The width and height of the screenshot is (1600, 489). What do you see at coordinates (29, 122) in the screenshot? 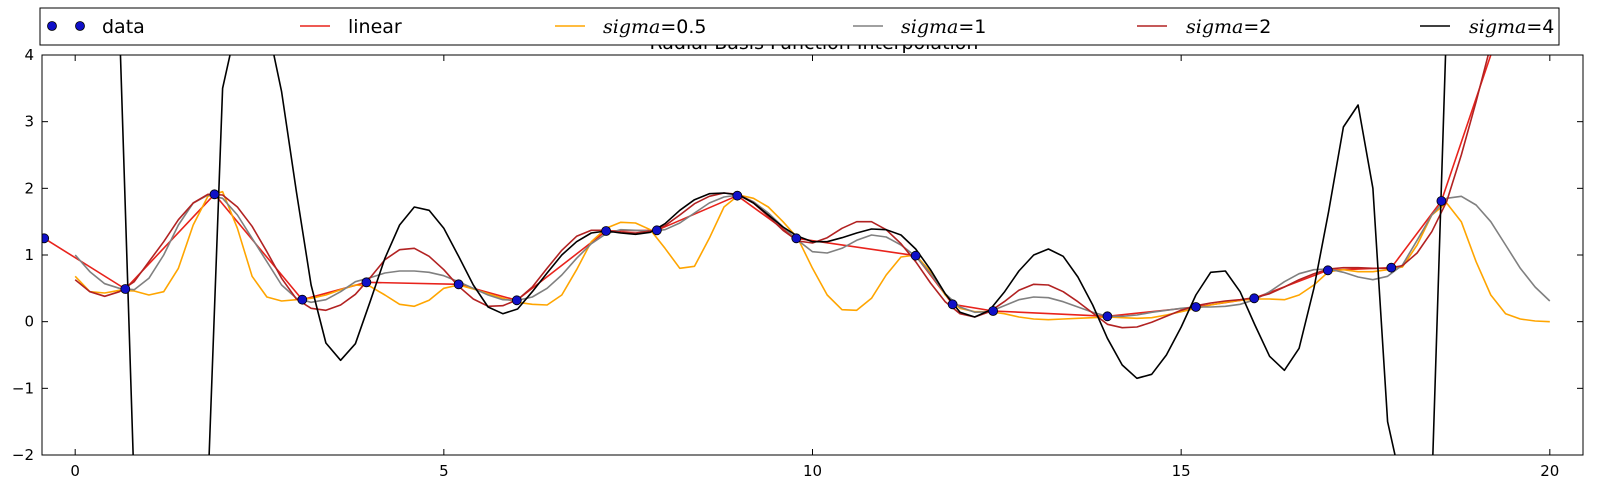
I see `y-tick-label: 3` at bounding box center [29, 122].